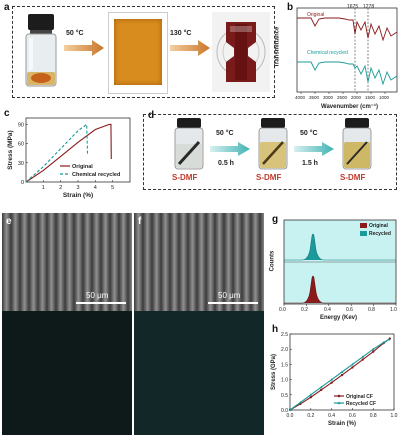 The image size is (400, 439). I want to click on ftir-peak-1675: 1675, so click(353, 7).